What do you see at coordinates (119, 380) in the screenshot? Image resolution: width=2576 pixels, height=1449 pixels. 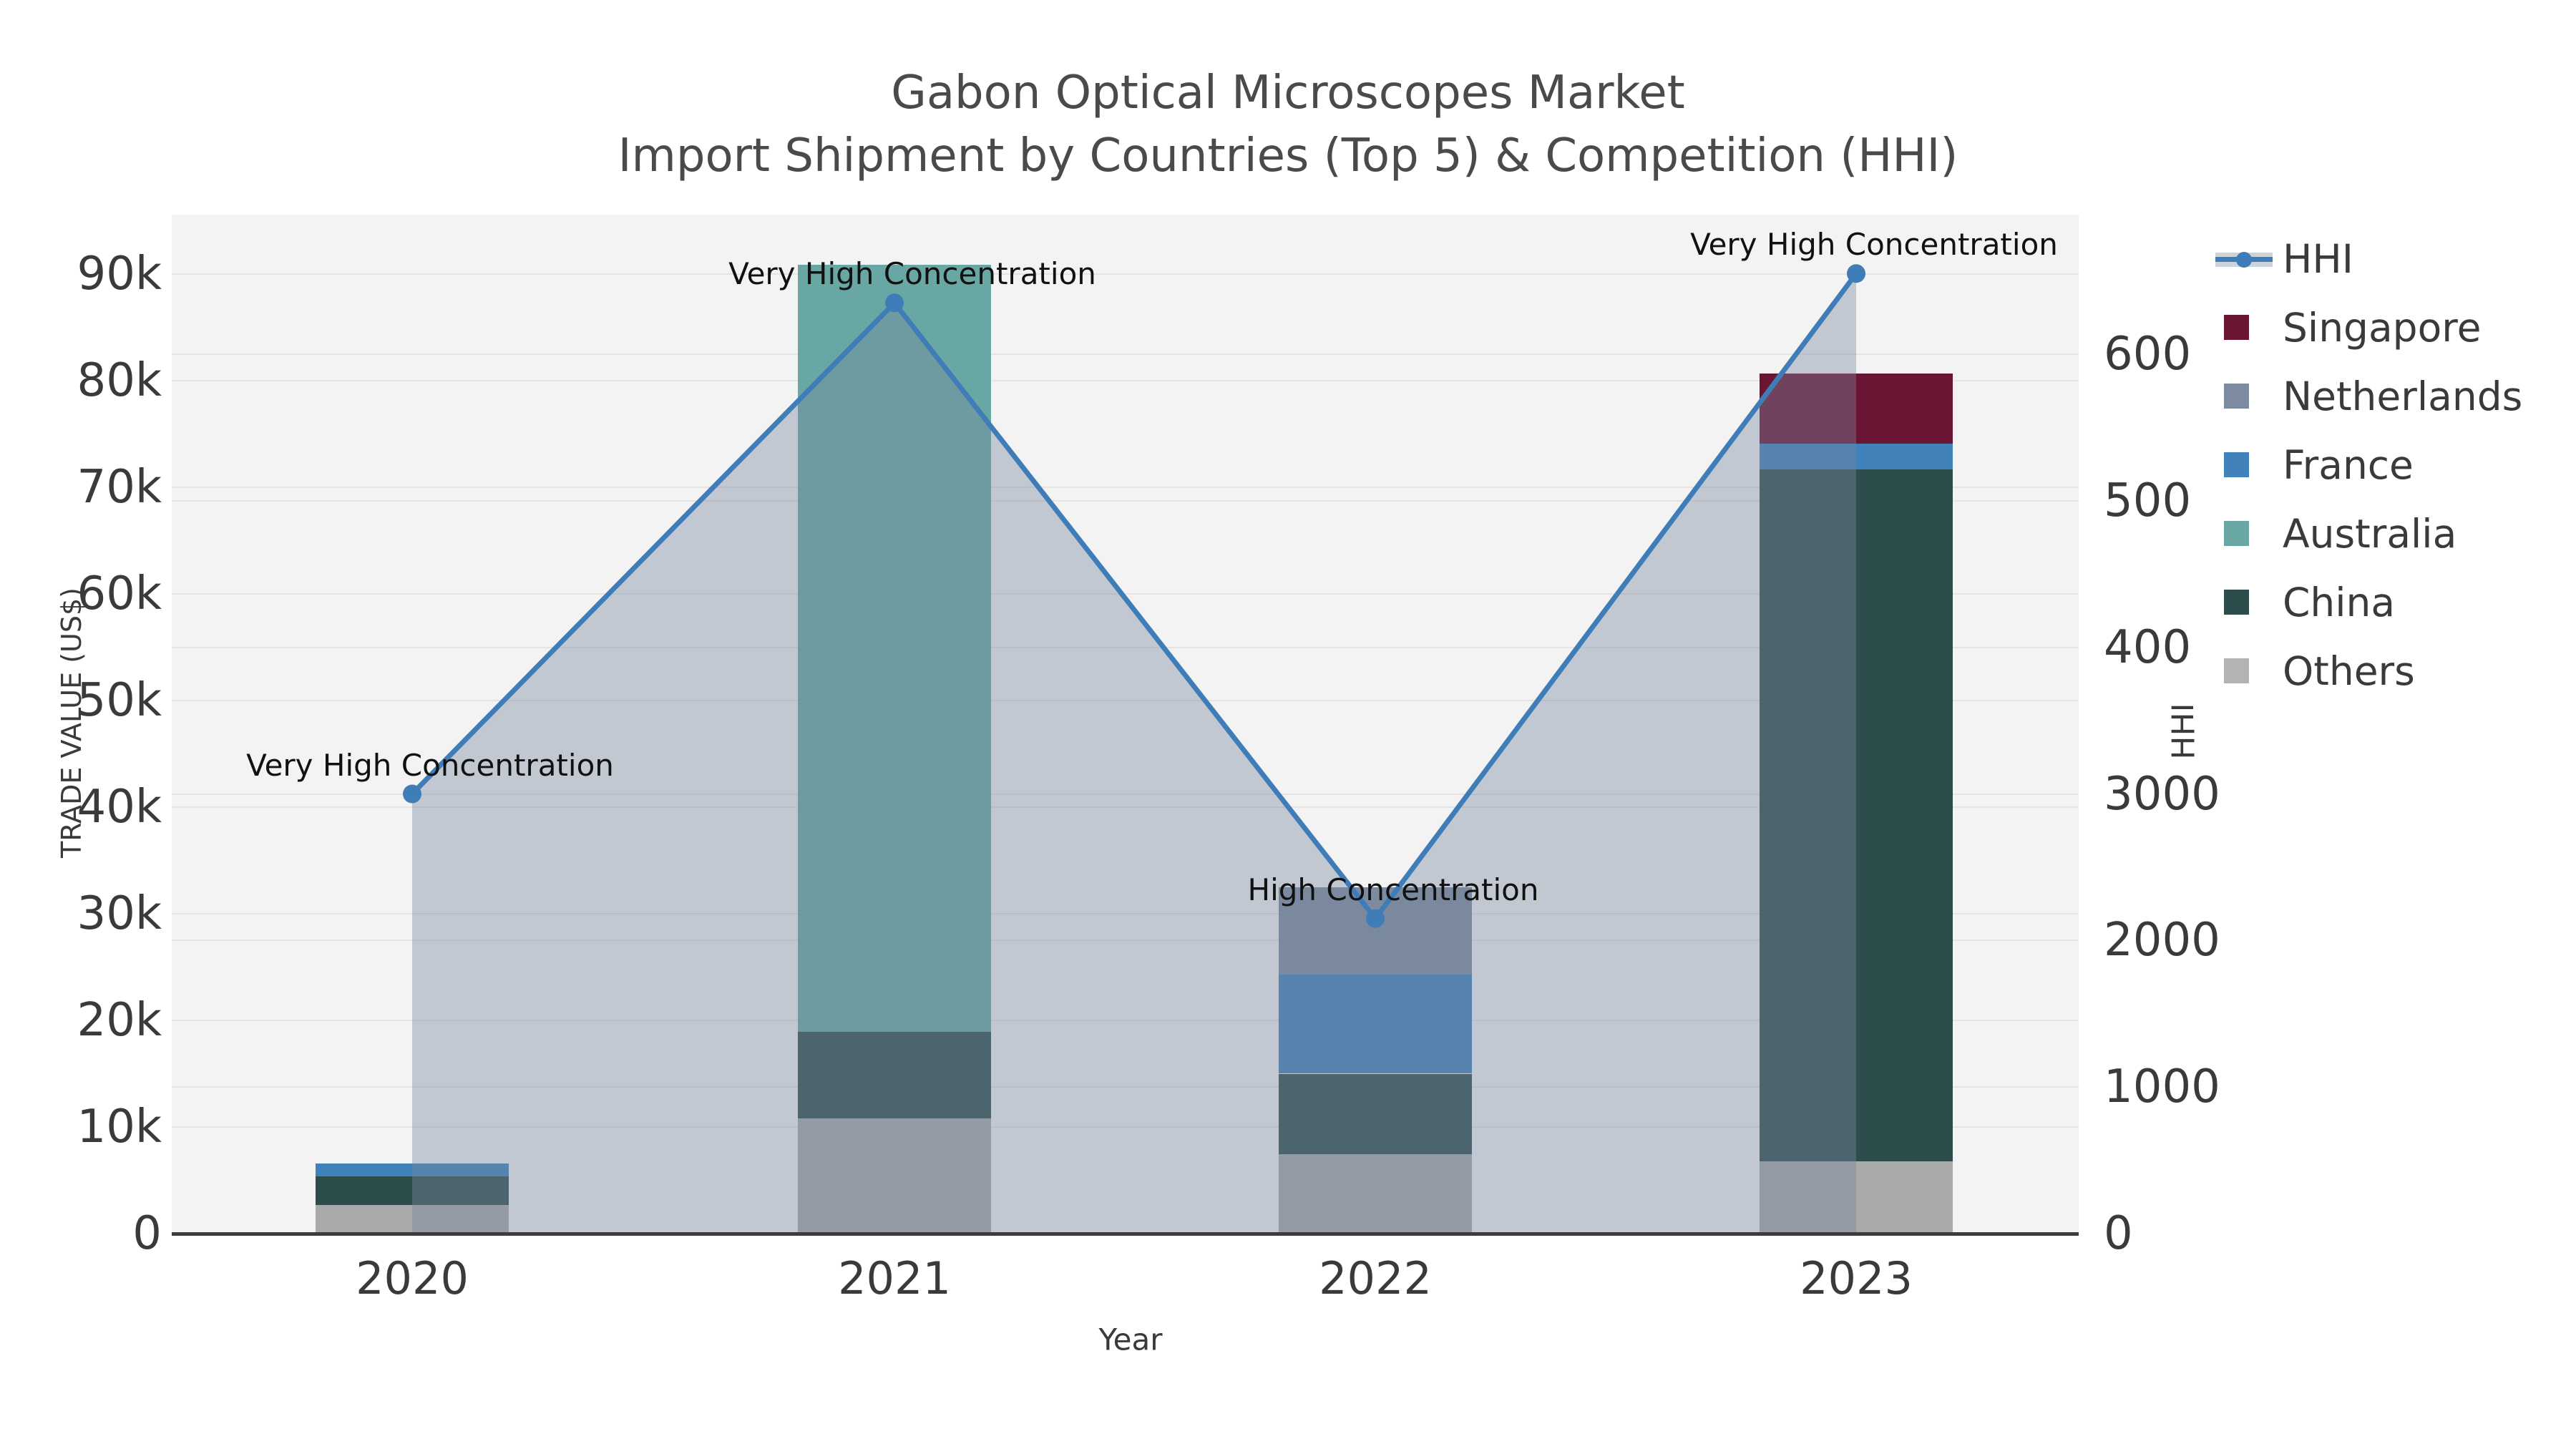 I see `y-left-tick-label: 80k` at bounding box center [119, 380].